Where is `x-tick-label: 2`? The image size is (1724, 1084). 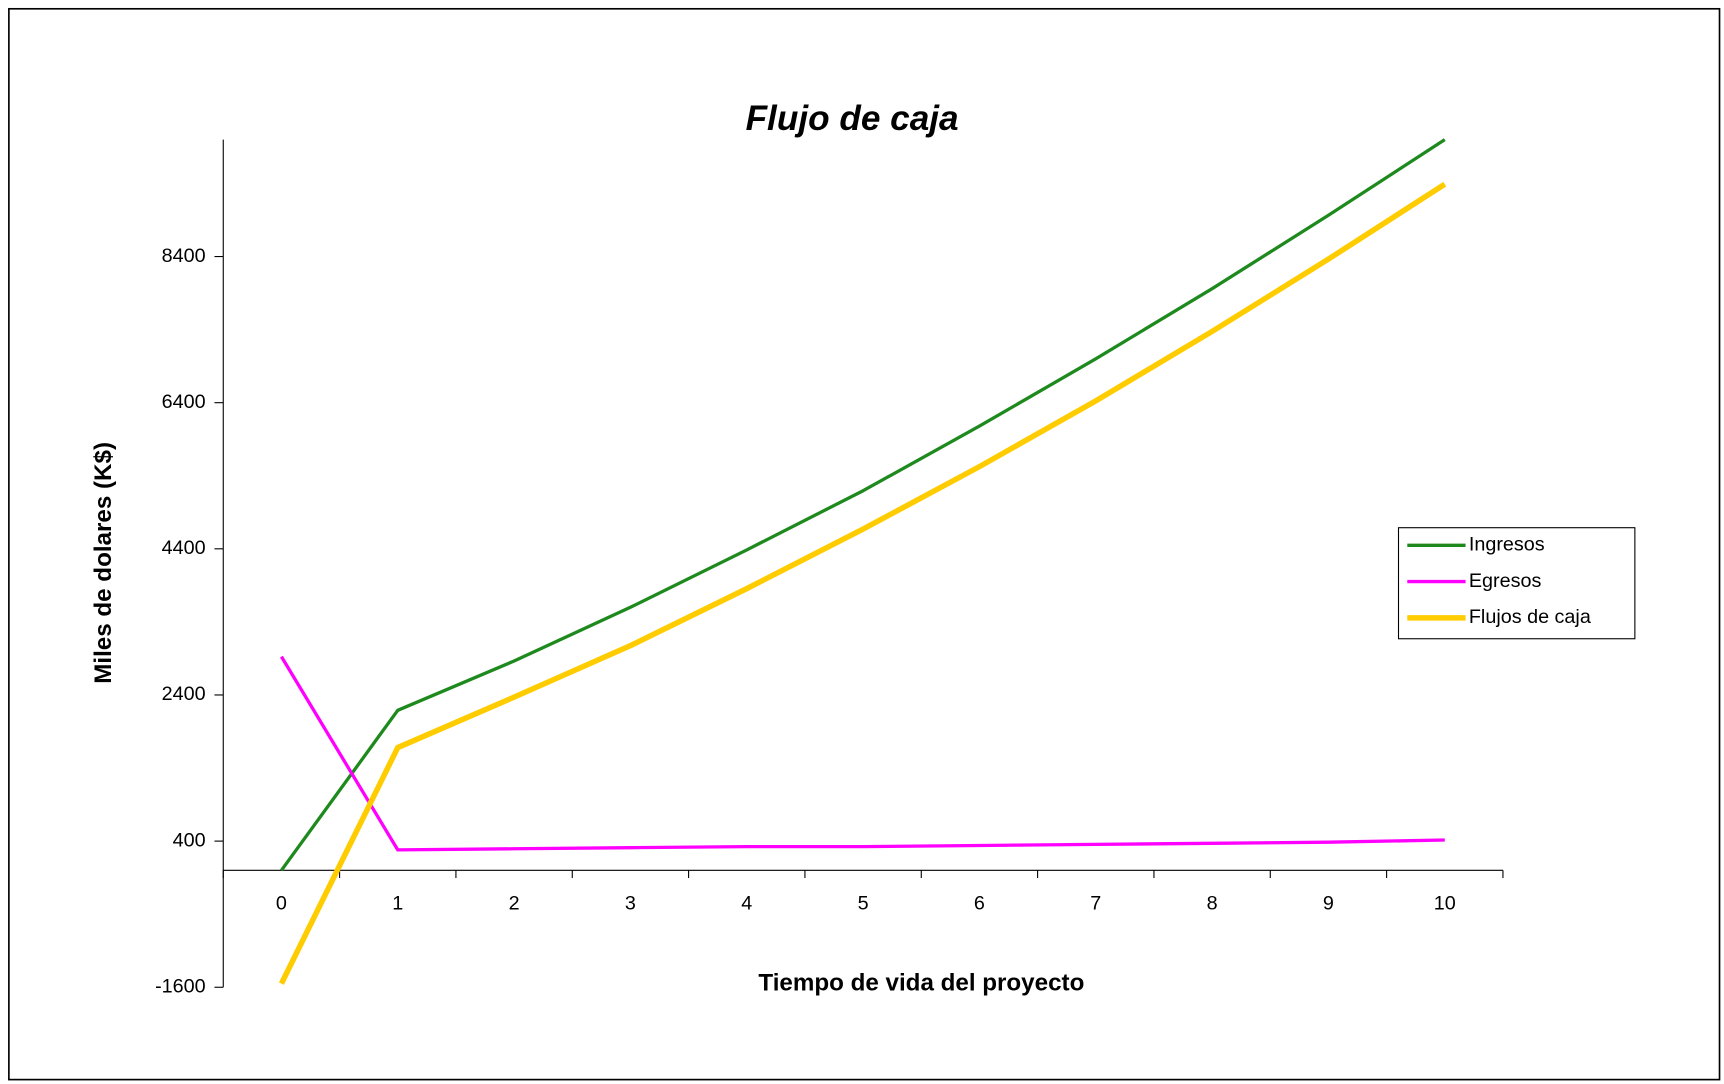
x-tick-label: 2 is located at coordinates (514, 904).